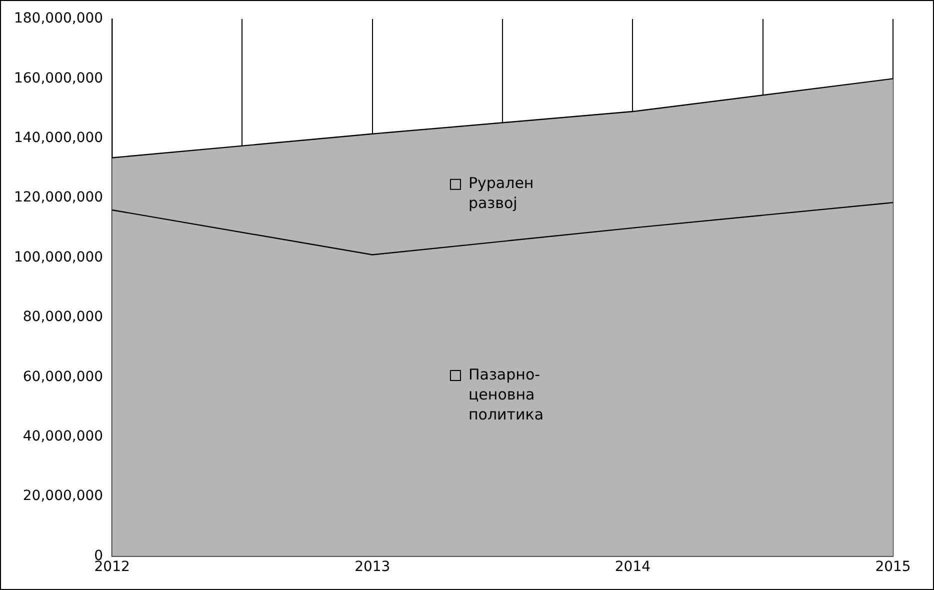 The image size is (934, 590). I want to click on y-tick-label: 120,000,000, so click(59, 198).